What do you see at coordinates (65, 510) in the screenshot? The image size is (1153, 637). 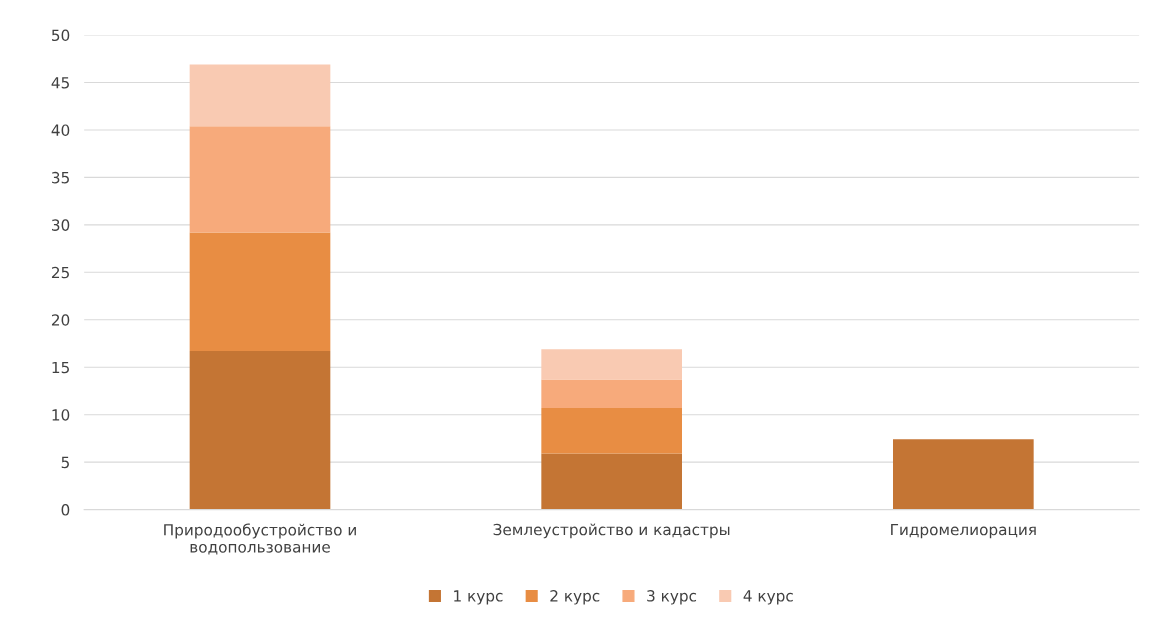 I see `y-tick-label: 0` at bounding box center [65, 510].